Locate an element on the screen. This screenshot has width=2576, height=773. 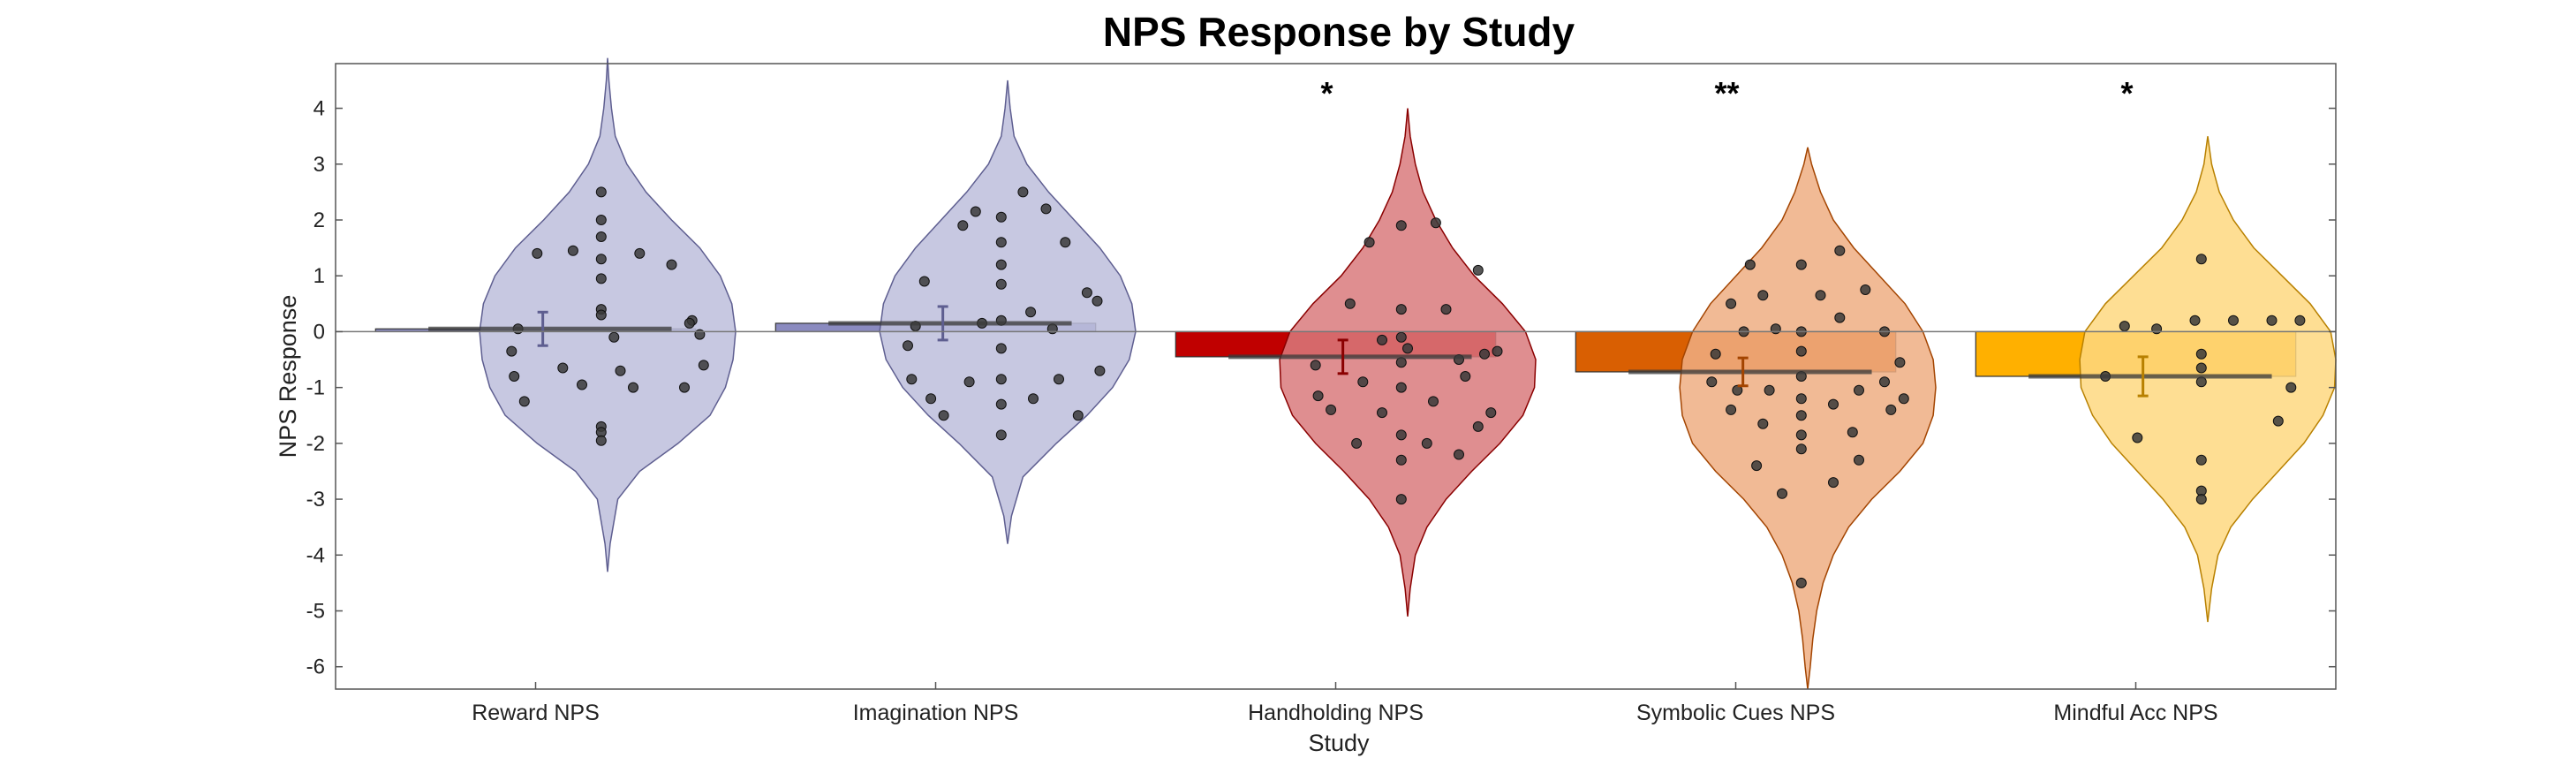
x-tick-label: Mindful Acc NPS is located at coordinates (2135, 713).